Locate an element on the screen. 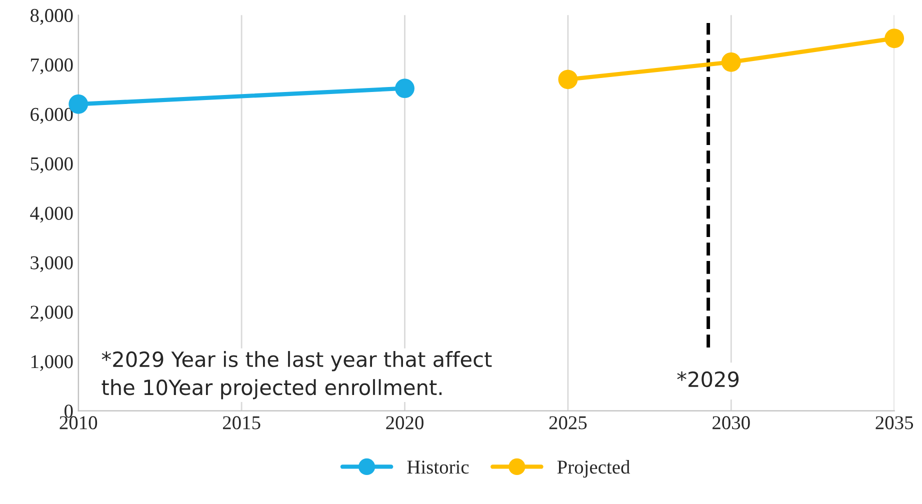  x-tick-label: 2035 is located at coordinates (895, 423).